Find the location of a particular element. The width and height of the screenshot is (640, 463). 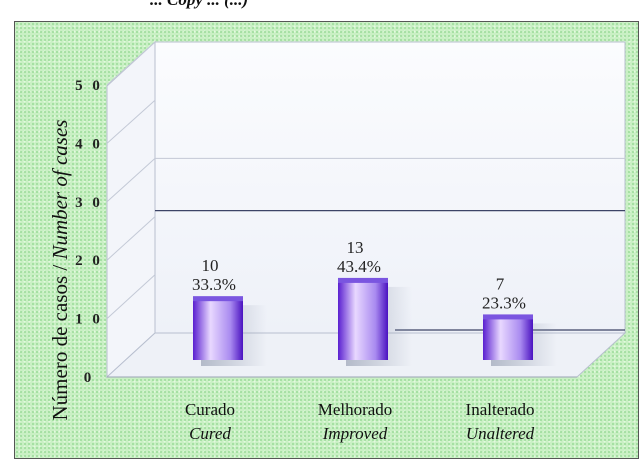

y-axis-label: Número de casos / Number of cases is located at coordinates (60, 270).